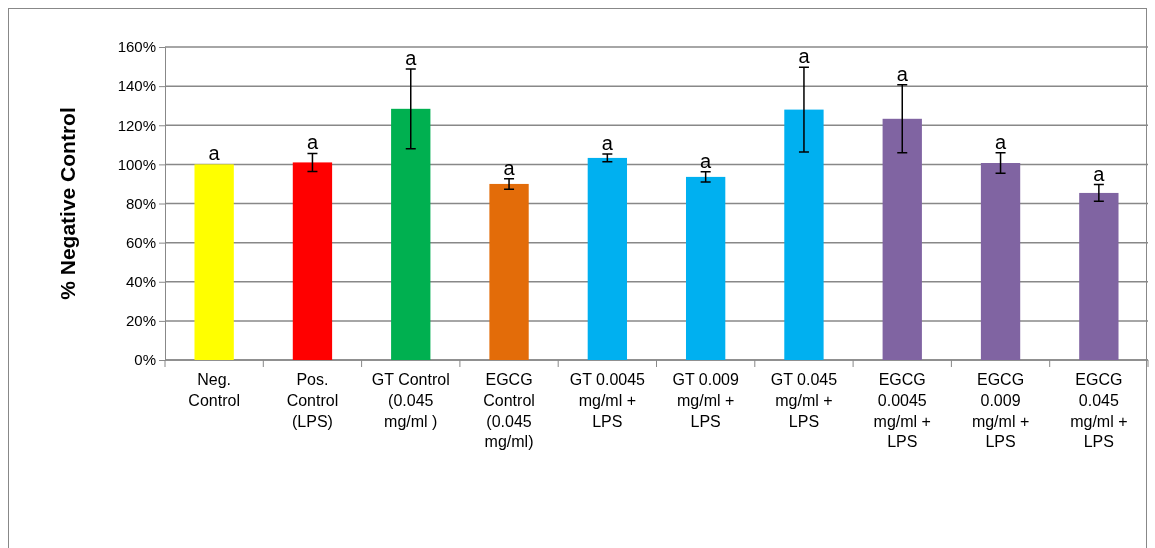 Image resolution: width=1155 pixels, height=548 pixels. I want to click on y-tick-label: 140%, so click(136, 86).